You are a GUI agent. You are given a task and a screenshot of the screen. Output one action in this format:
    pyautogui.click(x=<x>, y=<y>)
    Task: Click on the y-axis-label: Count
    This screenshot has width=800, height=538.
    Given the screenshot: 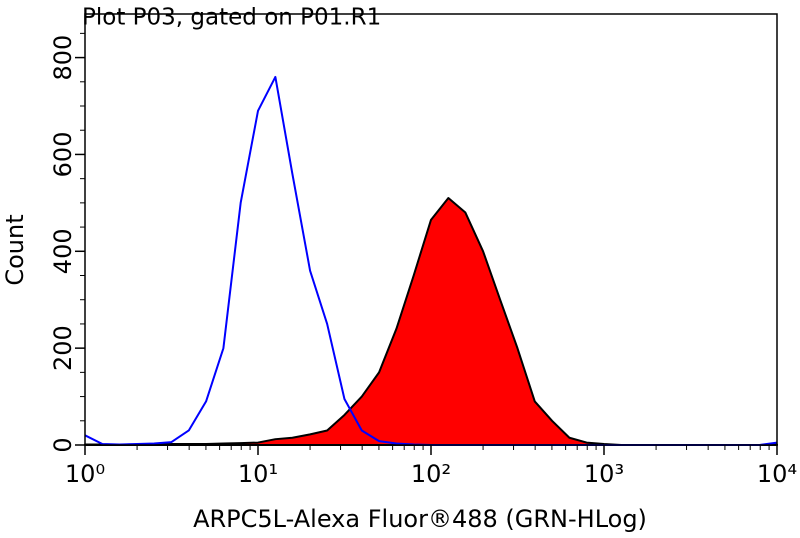 What is the action you would take?
    pyautogui.click(x=15, y=249)
    